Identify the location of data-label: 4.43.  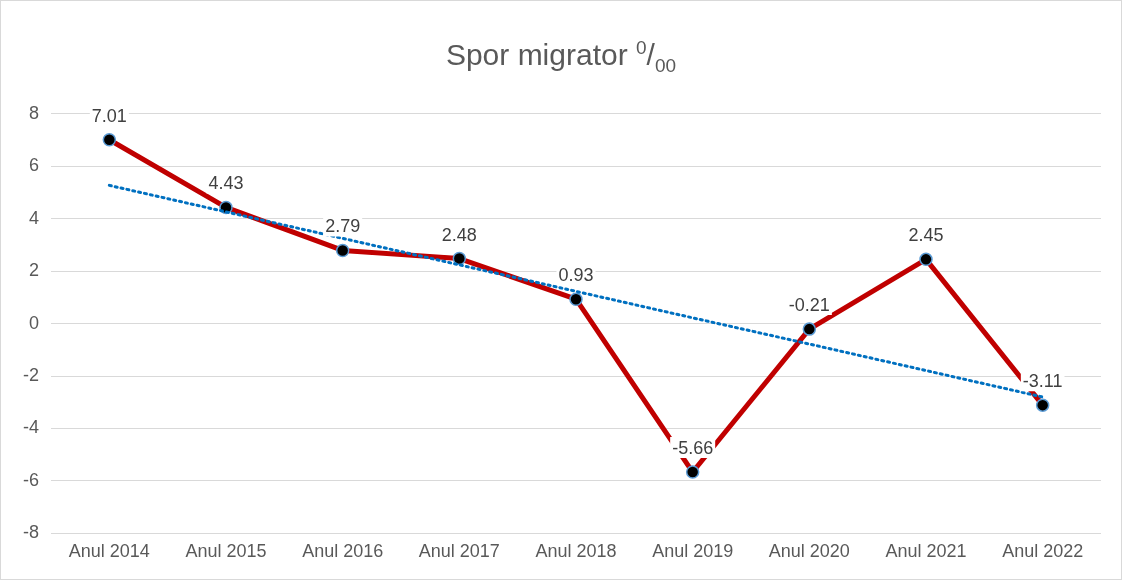
(226, 183).